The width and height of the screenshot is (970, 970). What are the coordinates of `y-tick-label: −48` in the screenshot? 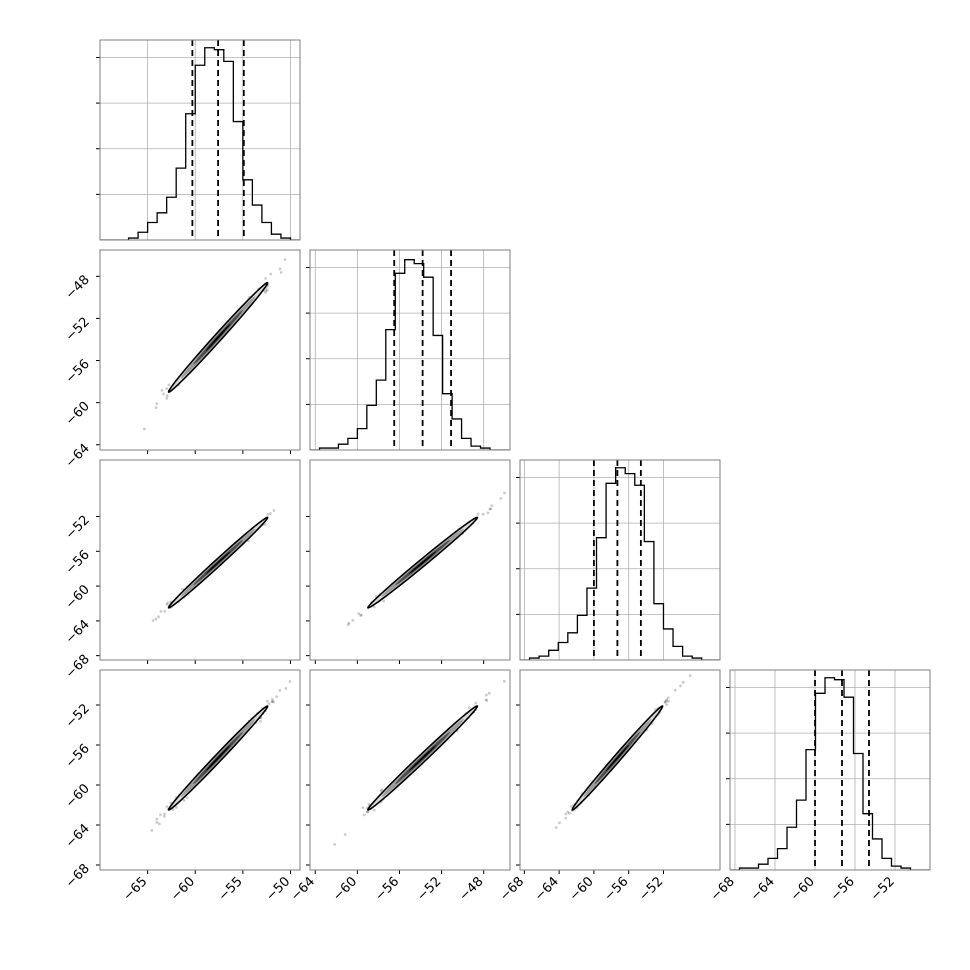 It's located at (78, 288).